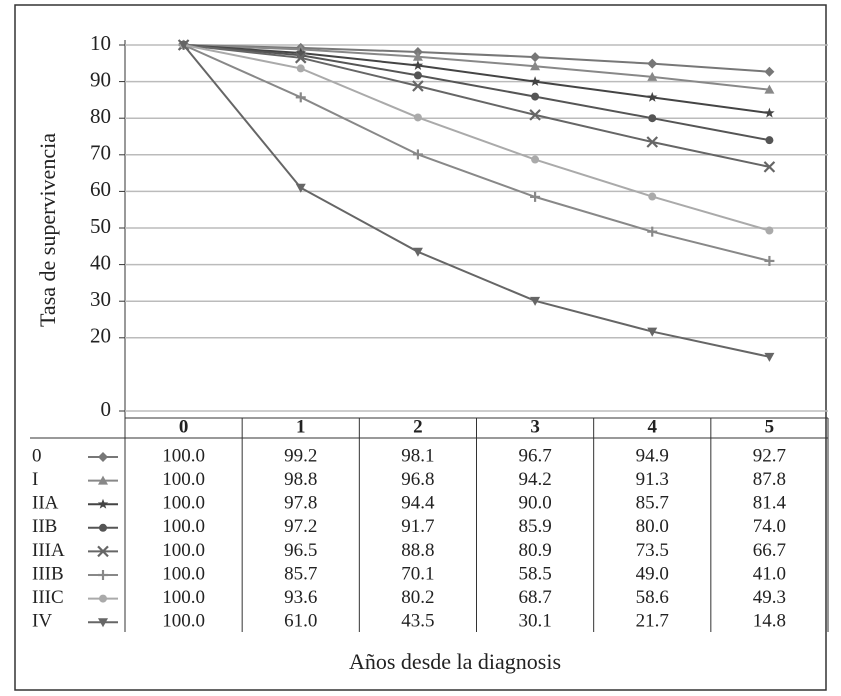 Image resolution: width=841 pixels, height=696 pixels. I want to click on y-axis-label: Tasa de supervivencia, so click(47, 230).